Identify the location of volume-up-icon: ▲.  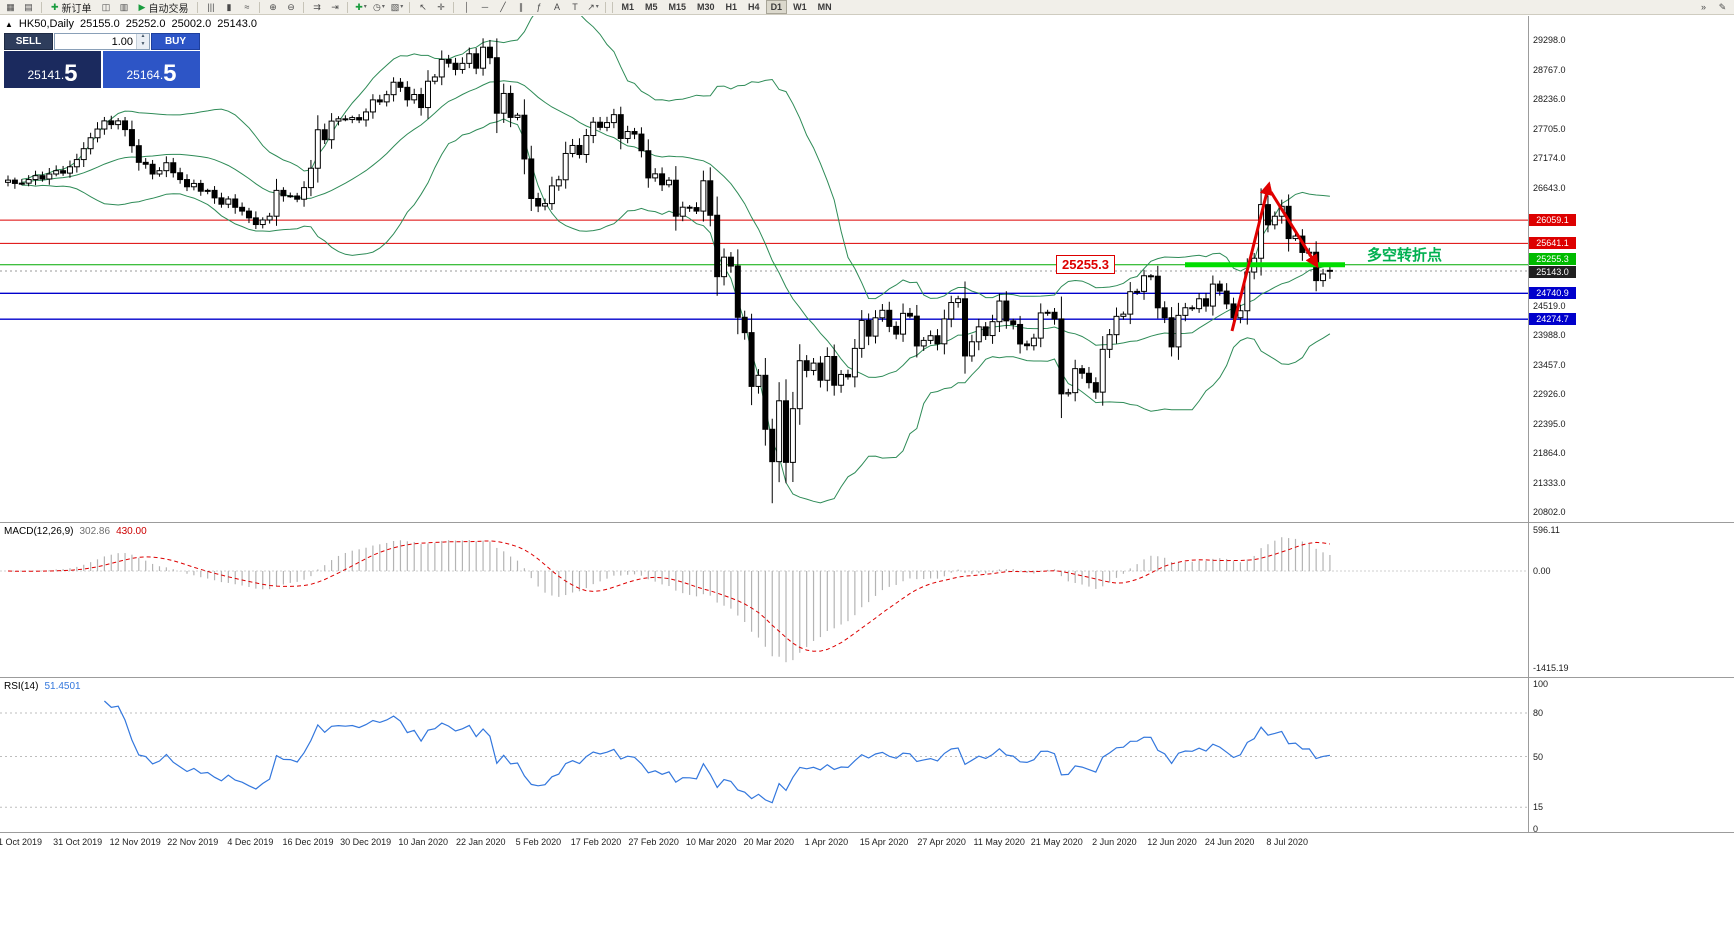
(143, 38).